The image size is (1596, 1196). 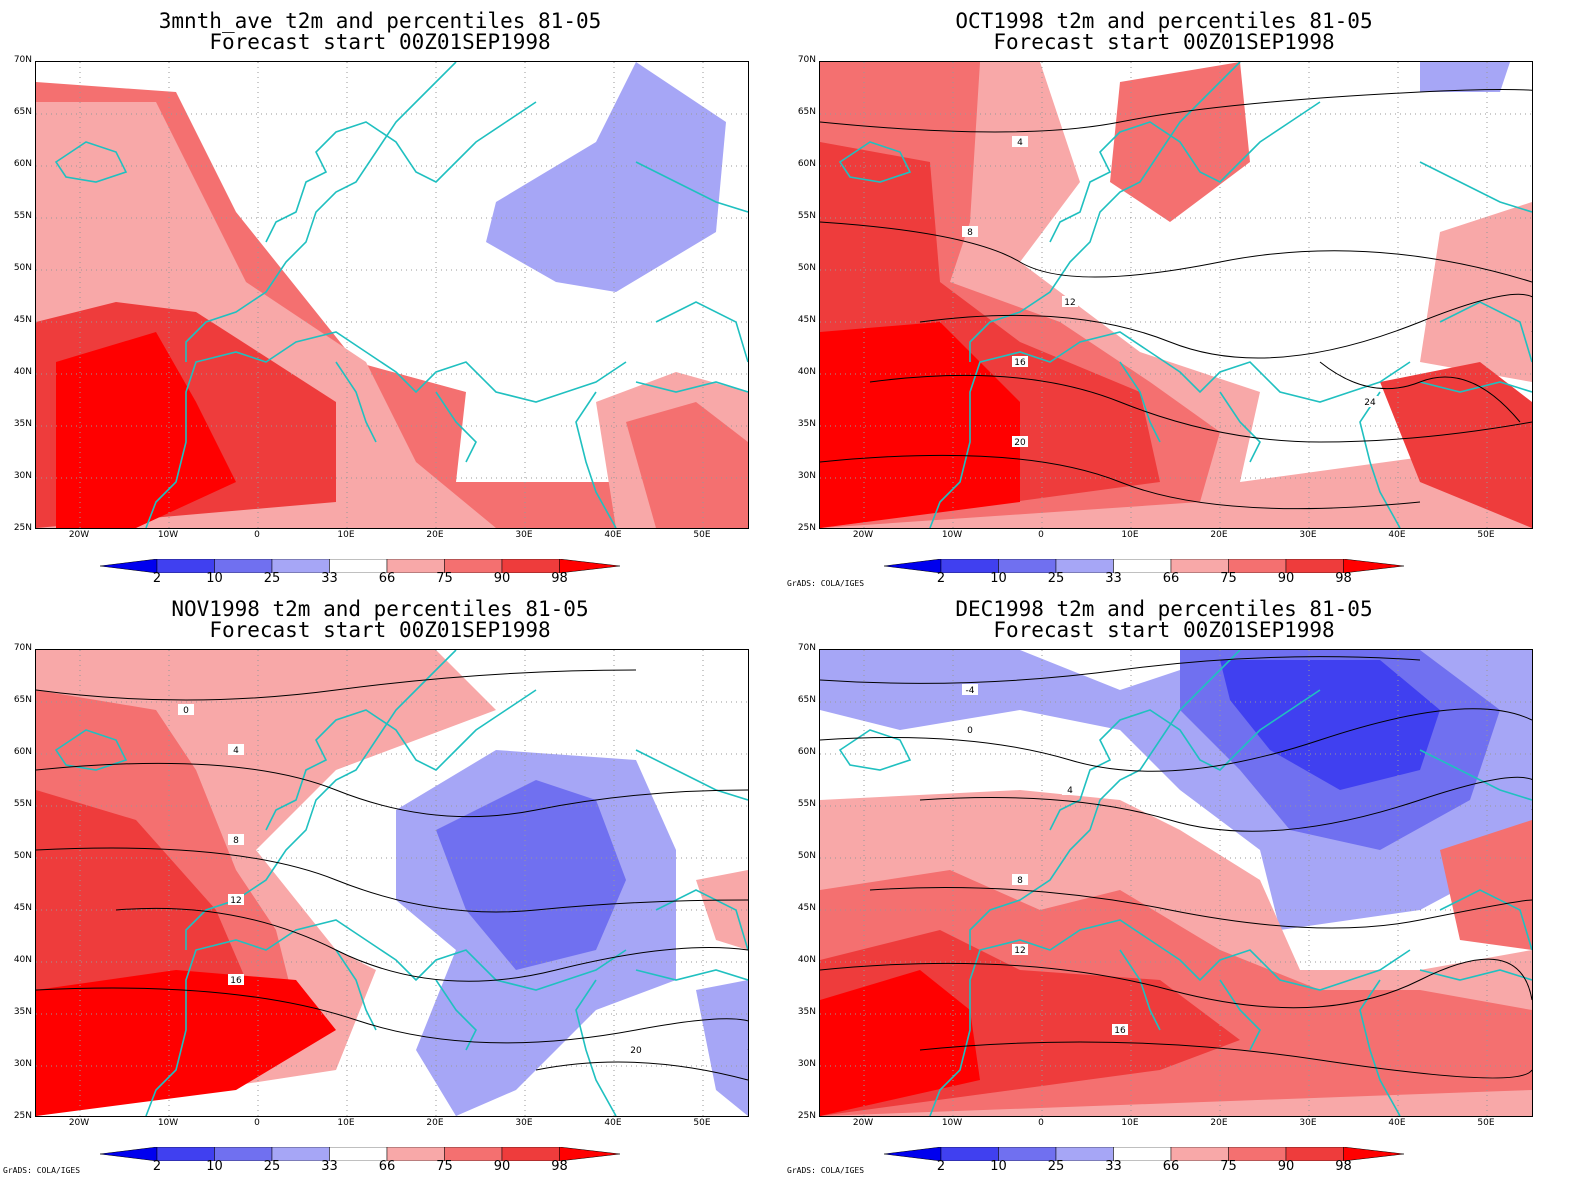 What do you see at coordinates (380, 21) in the screenshot?
I see `panel-title: 3mnth_ave t2m and percentiles 81-05` at bounding box center [380, 21].